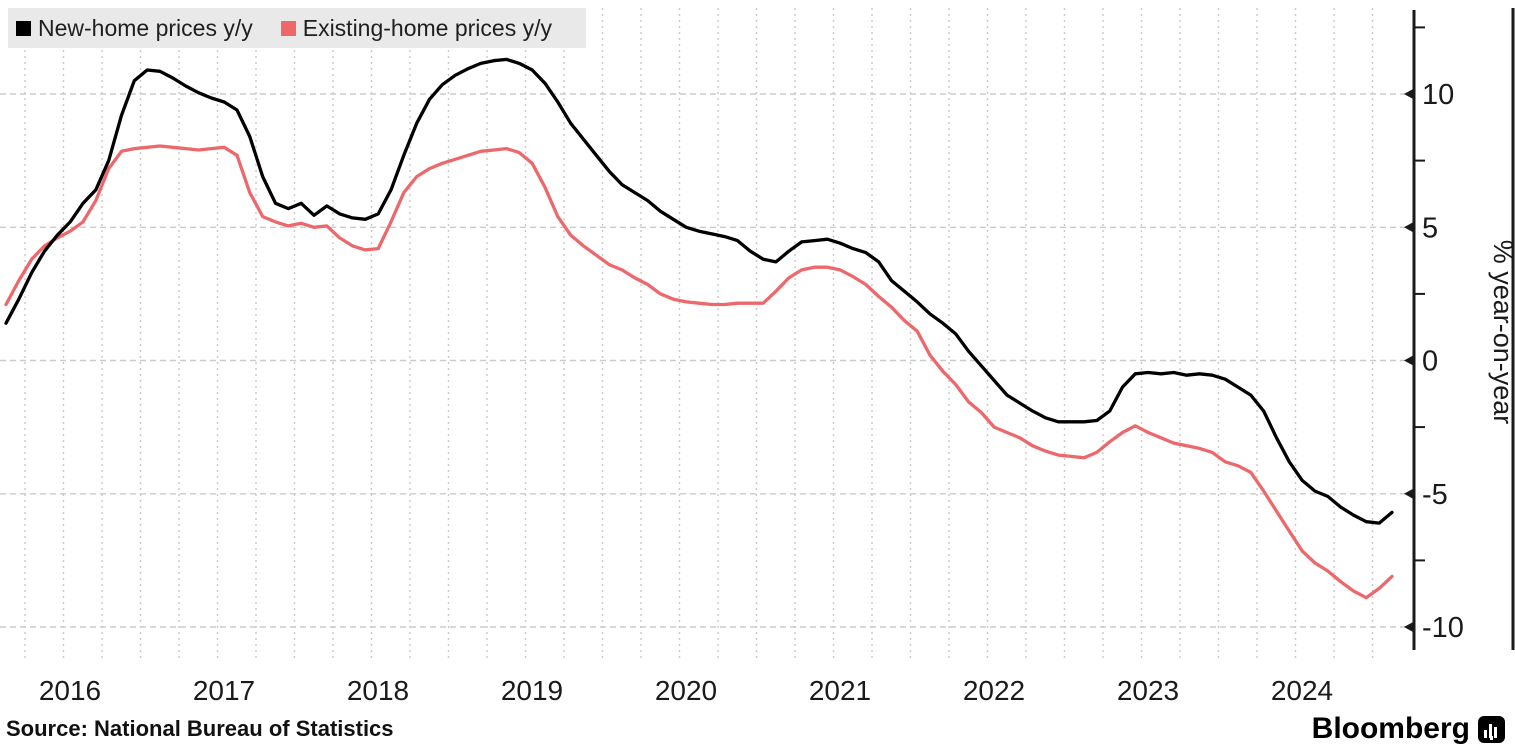 This screenshot has height=748, width=1515. Describe the element at coordinates (1501, 332) in the screenshot. I see `y-axis-title: % year-on-year` at that location.